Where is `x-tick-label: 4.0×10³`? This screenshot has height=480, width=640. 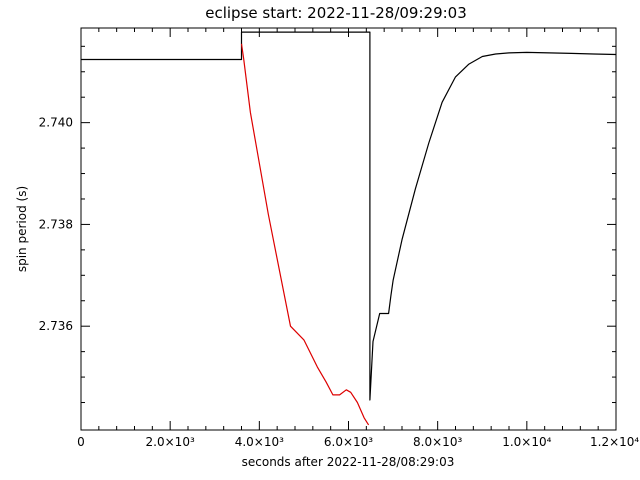 x-tick-label: 4.0×10³ is located at coordinates (259, 442).